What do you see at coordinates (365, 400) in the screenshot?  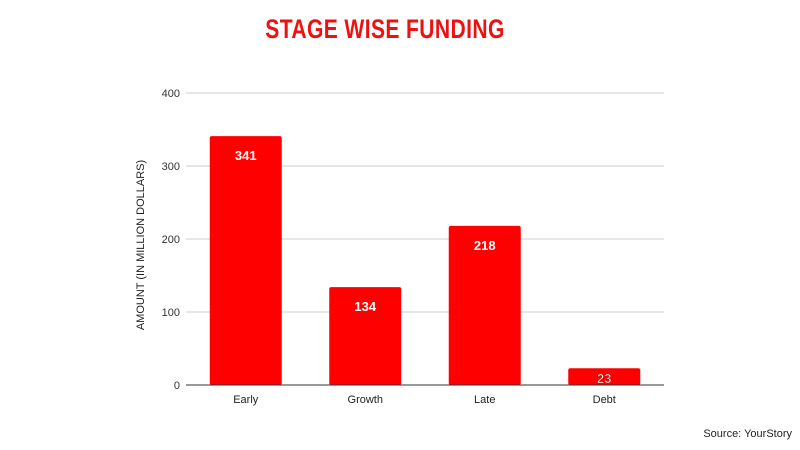 I see `x-tick-label: Growth` at bounding box center [365, 400].